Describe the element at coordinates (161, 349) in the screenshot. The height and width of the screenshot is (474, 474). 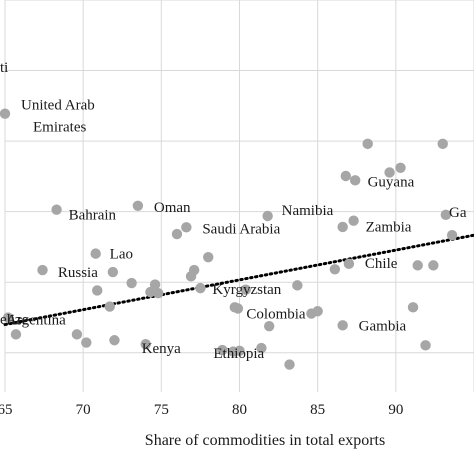
I see `point-label: Kenya` at that location.